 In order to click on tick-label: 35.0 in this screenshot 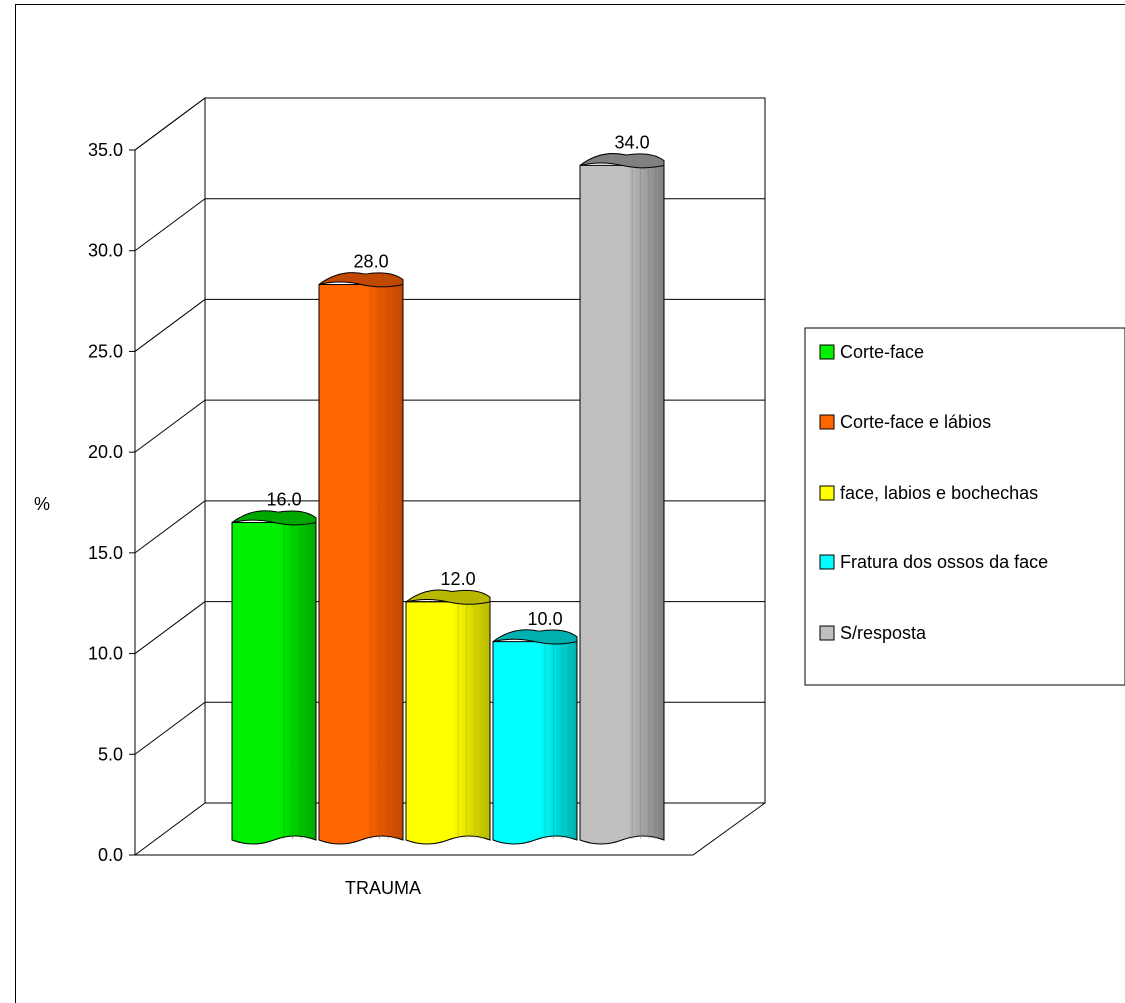, I will do `click(105, 150)`.